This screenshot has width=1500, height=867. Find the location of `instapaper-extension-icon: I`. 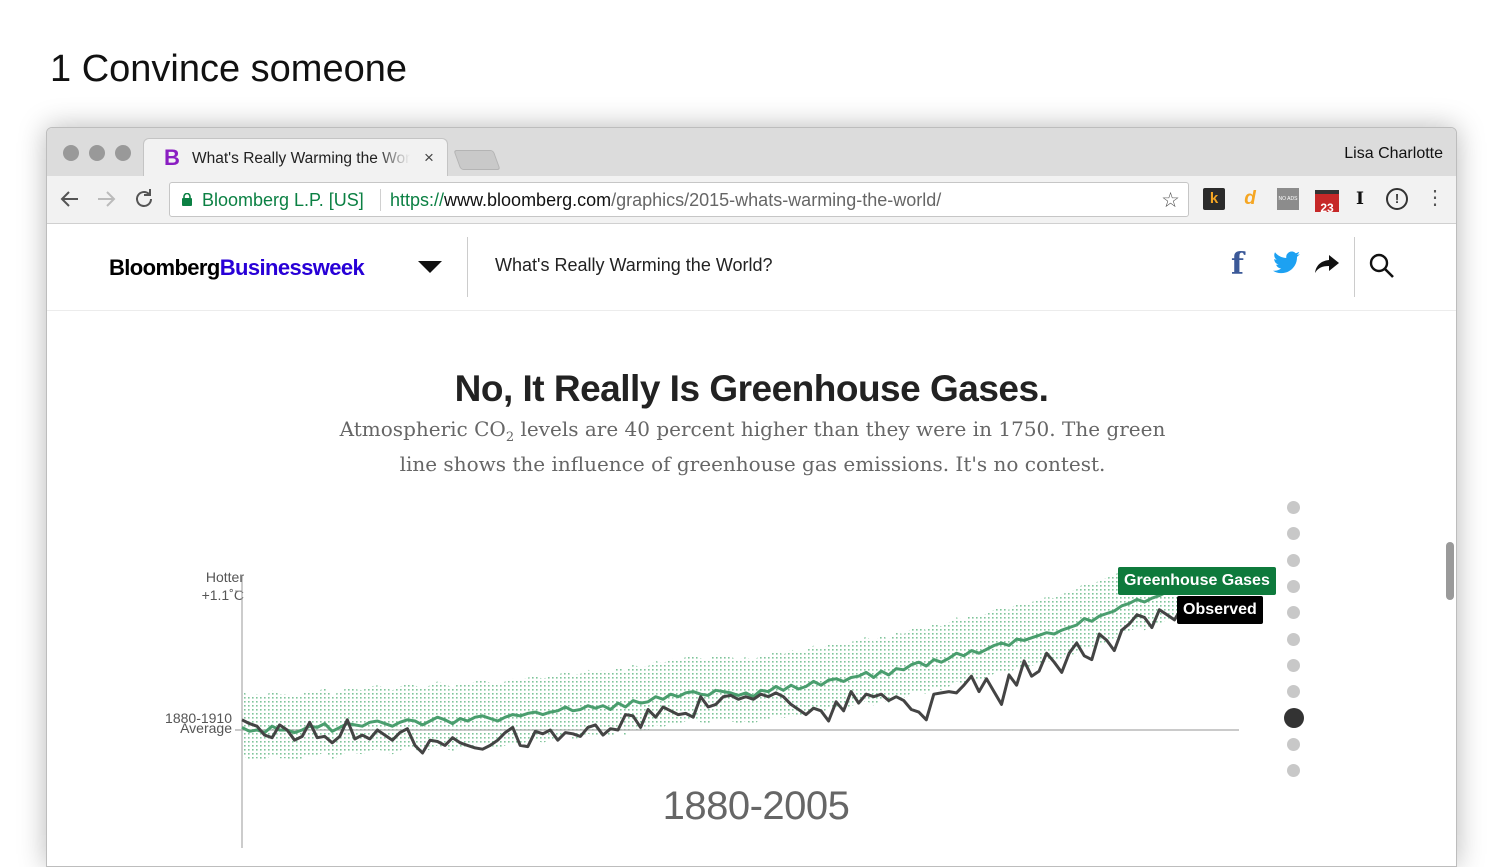

instapaper-extension-icon: I is located at coordinates (1360, 199).